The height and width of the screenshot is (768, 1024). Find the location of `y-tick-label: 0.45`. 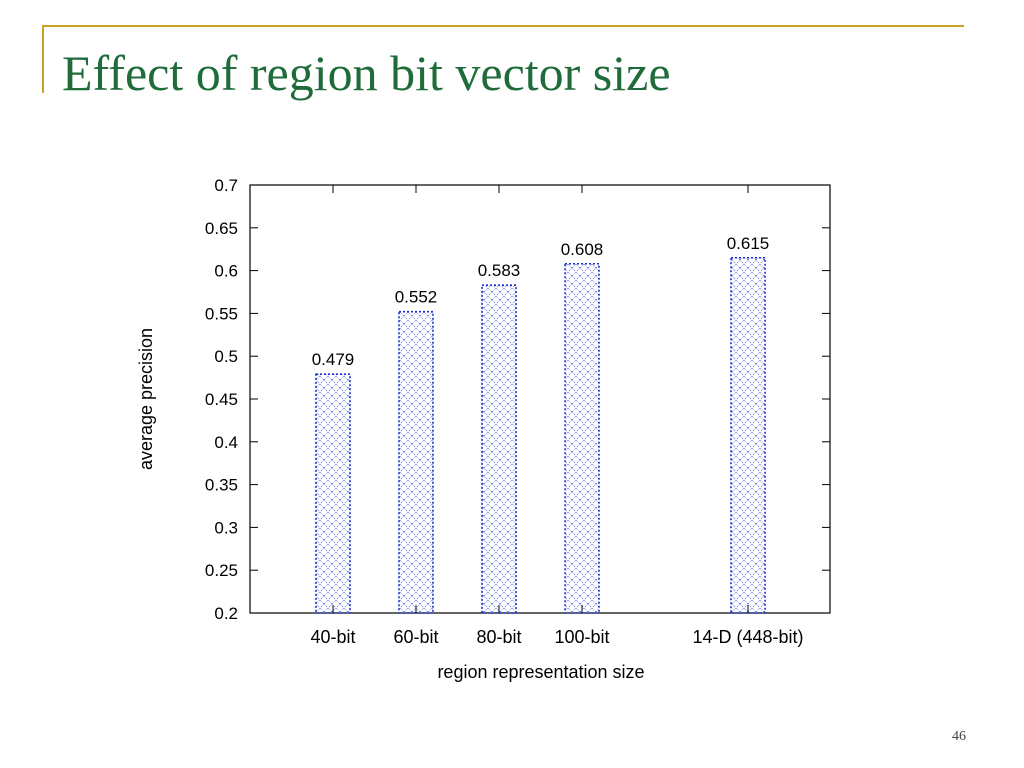

y-tick-label: 0.45 is located at coordinates (221, 399).